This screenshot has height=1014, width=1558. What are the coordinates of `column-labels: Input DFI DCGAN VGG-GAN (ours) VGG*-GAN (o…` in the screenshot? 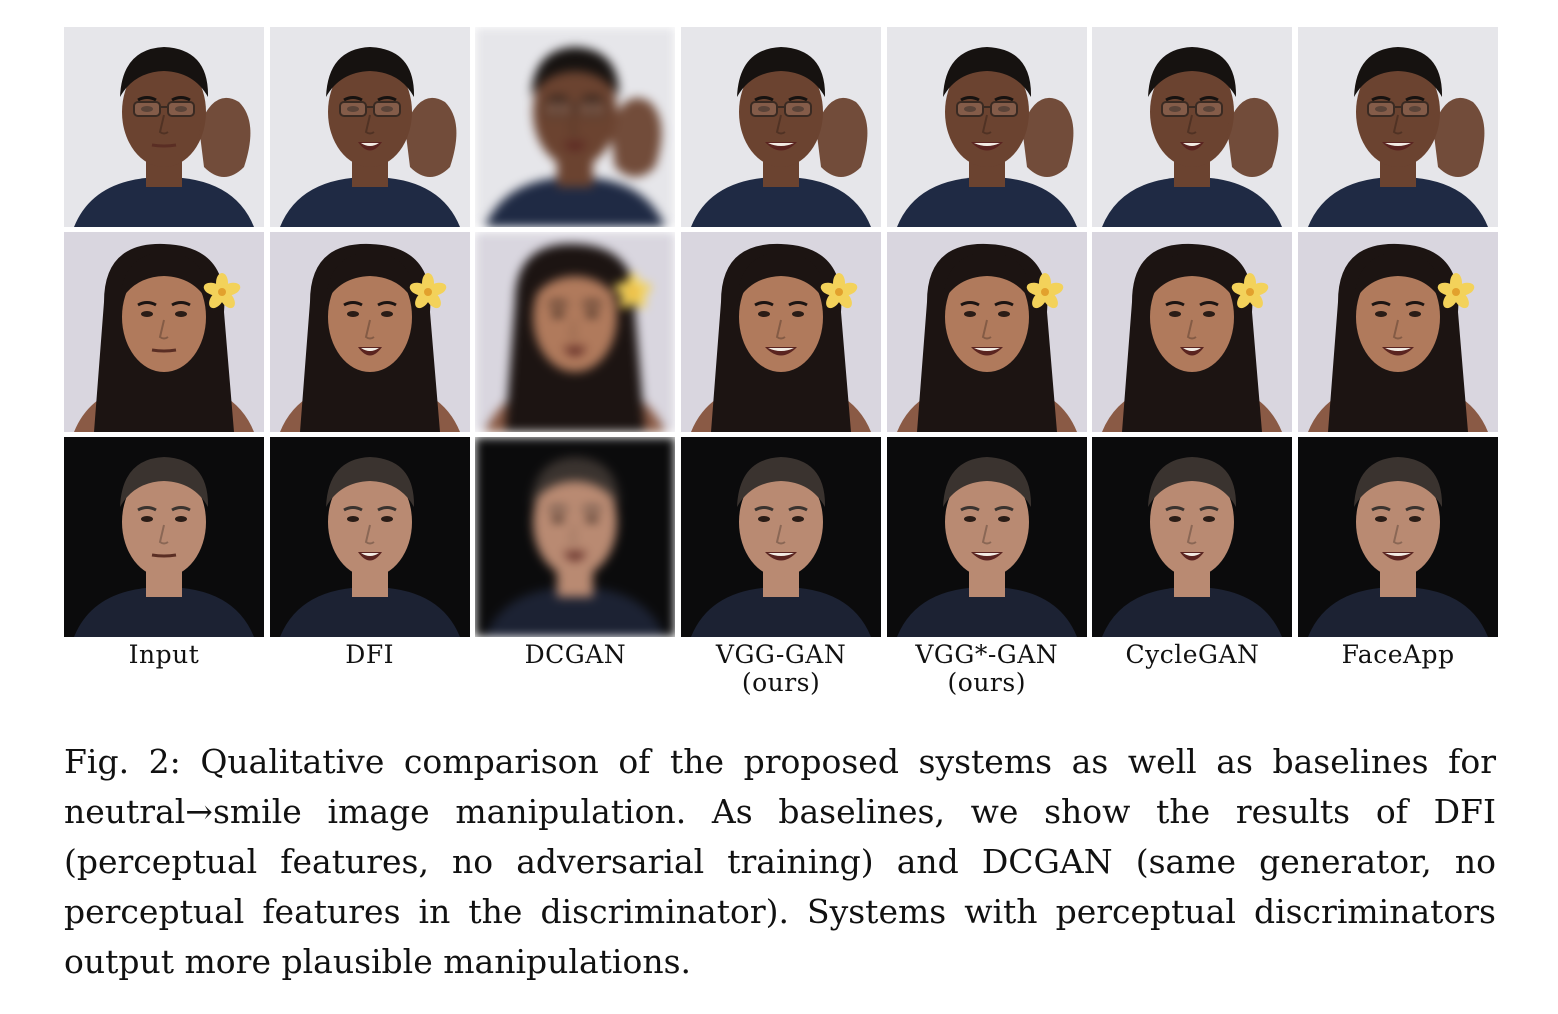 It's located at (781, 669).